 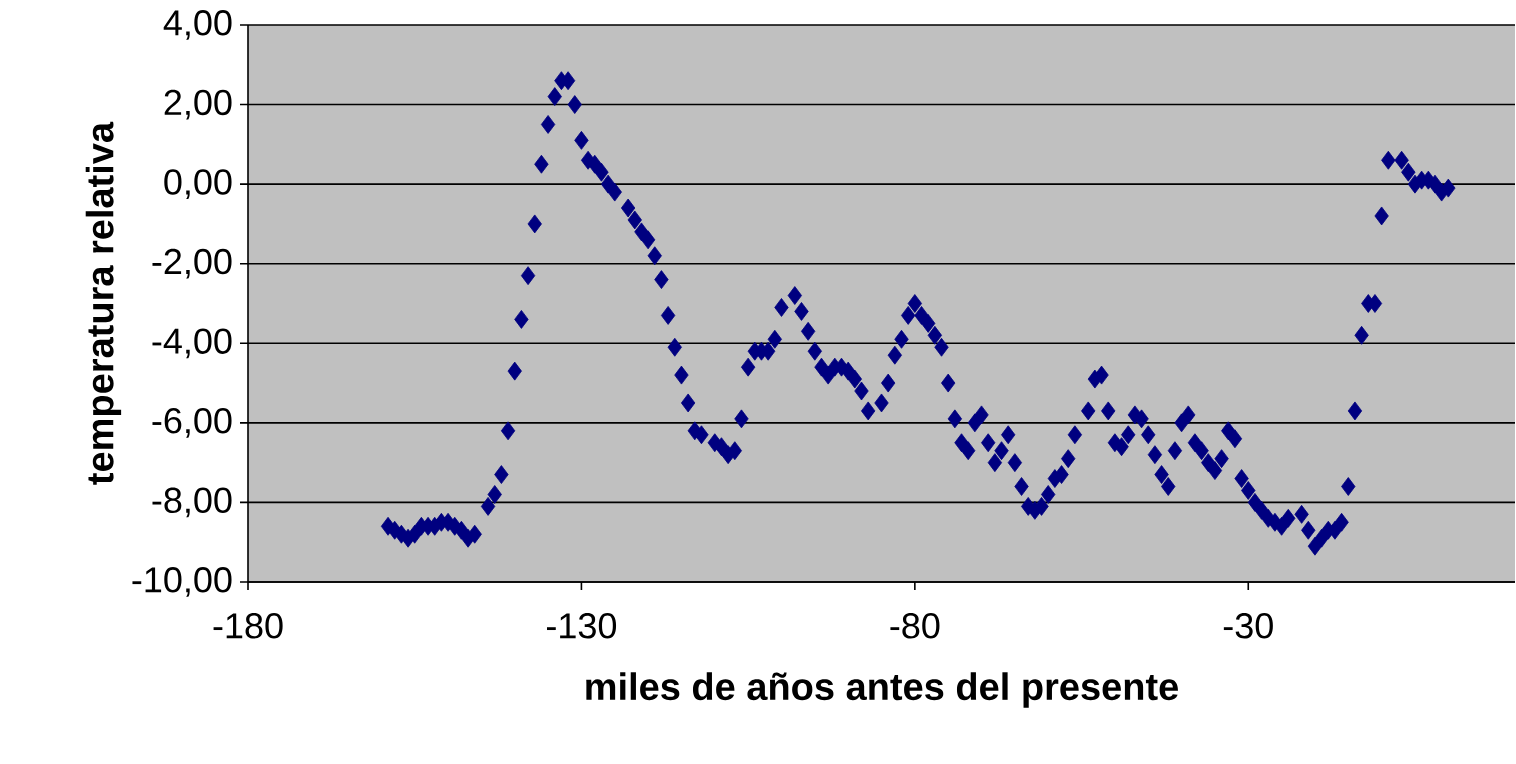 What do you see at coordinates (103, 303) in the screenshot?
I see `y-axis-title: temperatura relativa` at bounding box center [103, 303].